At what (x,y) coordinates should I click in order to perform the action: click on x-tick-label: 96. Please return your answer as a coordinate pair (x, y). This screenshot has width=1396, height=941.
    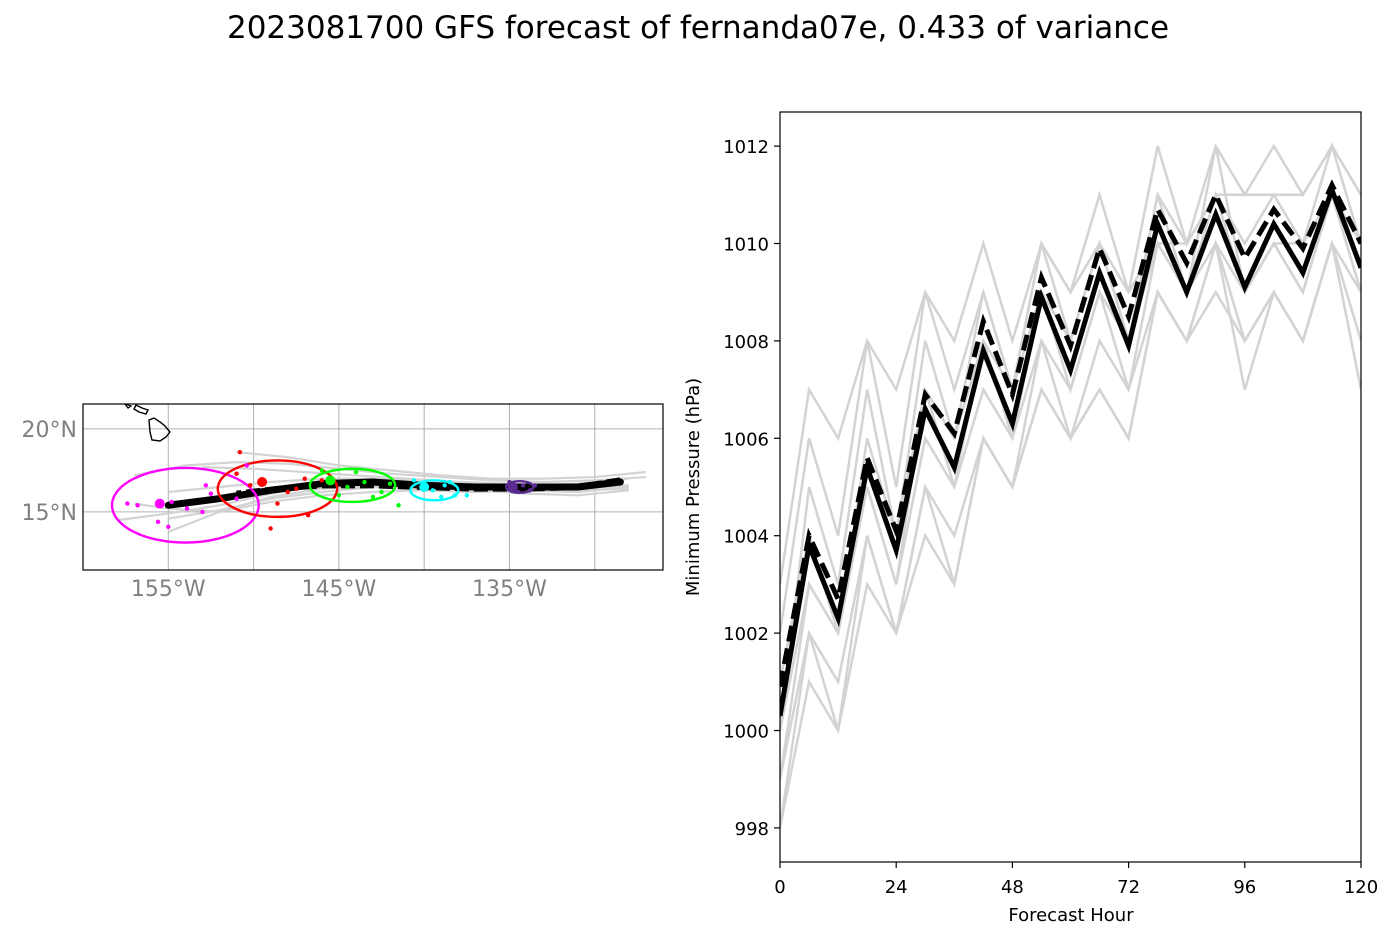
    Looking at the image, I should click on (1244, 887).